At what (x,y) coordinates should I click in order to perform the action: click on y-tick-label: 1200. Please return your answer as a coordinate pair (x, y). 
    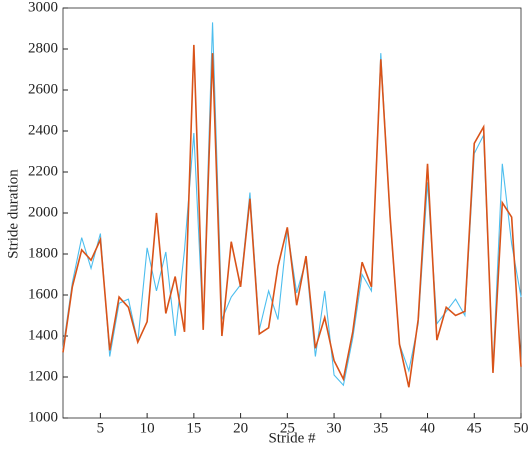
    Looking at the image, I should click on (43, 376).